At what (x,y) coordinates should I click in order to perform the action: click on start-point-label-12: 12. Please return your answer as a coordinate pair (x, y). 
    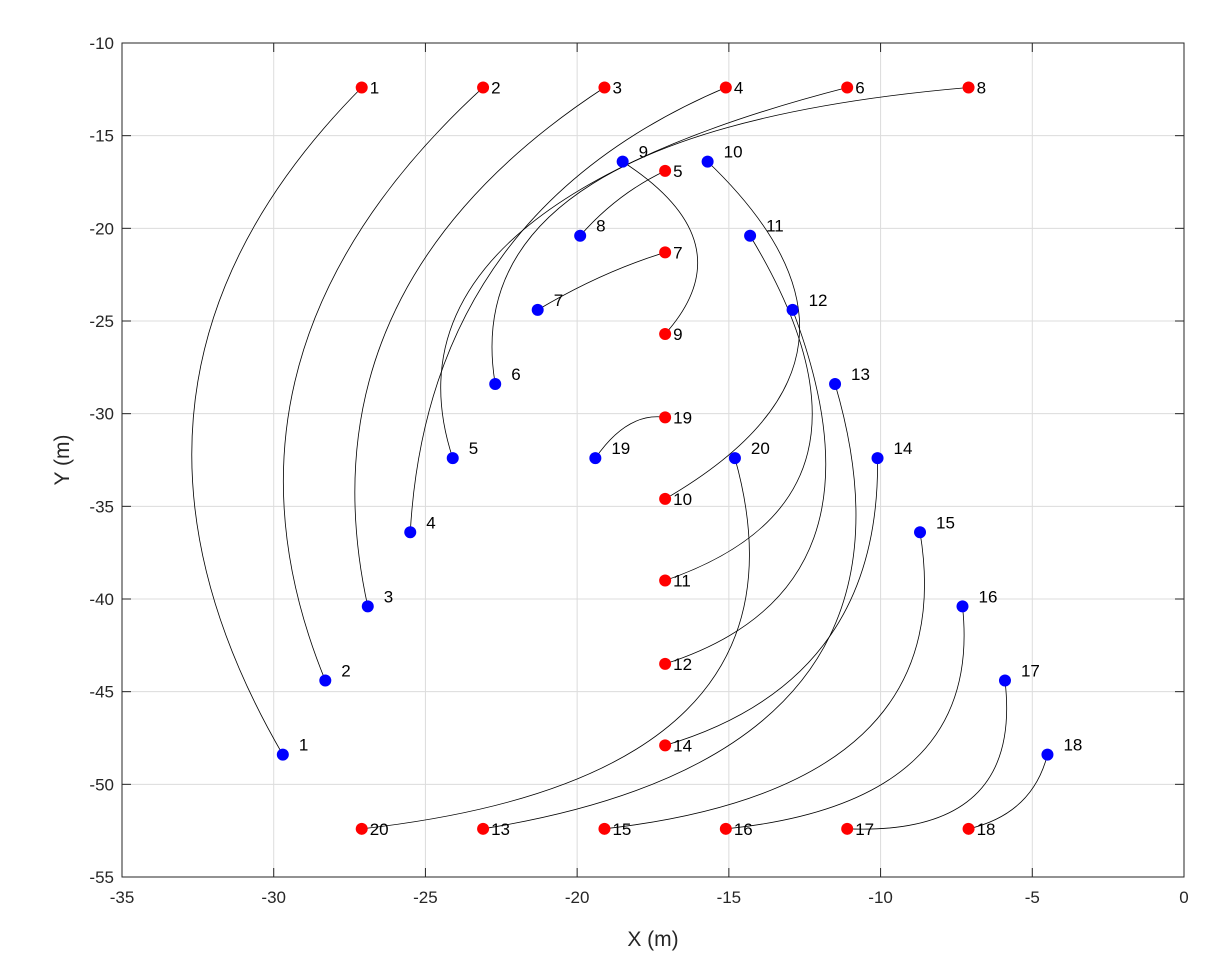
    Looking at the image, I should click on (818, 300).